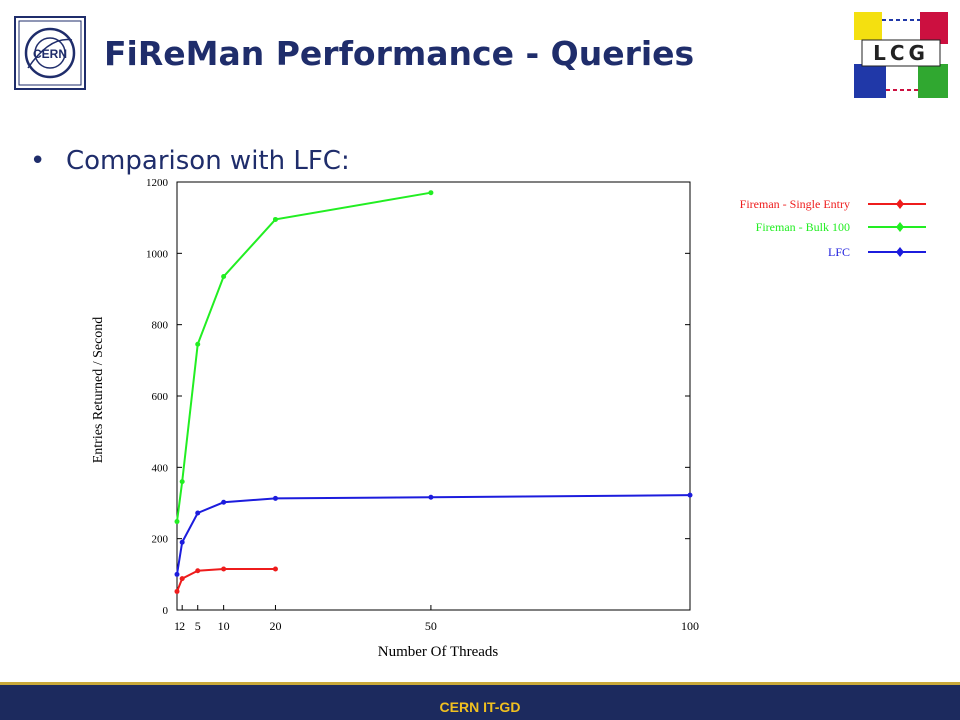 The width and height of the screenshot is (960, 720). What do you see at coordinates (157, 254) in the screenshot?
I see `y-tick-label: 1000` at bounding box center [157, 254].